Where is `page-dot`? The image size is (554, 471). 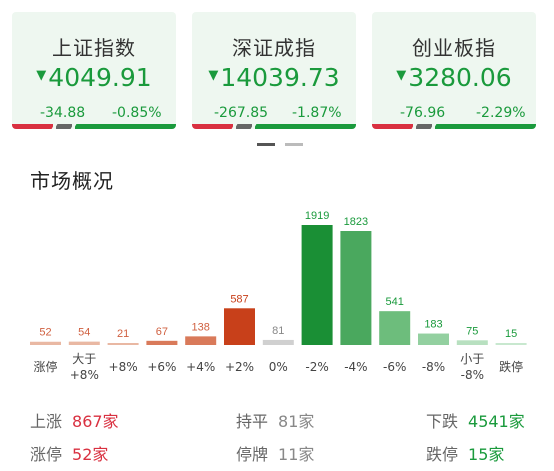 page-dot is located at coordinates (294, 144).